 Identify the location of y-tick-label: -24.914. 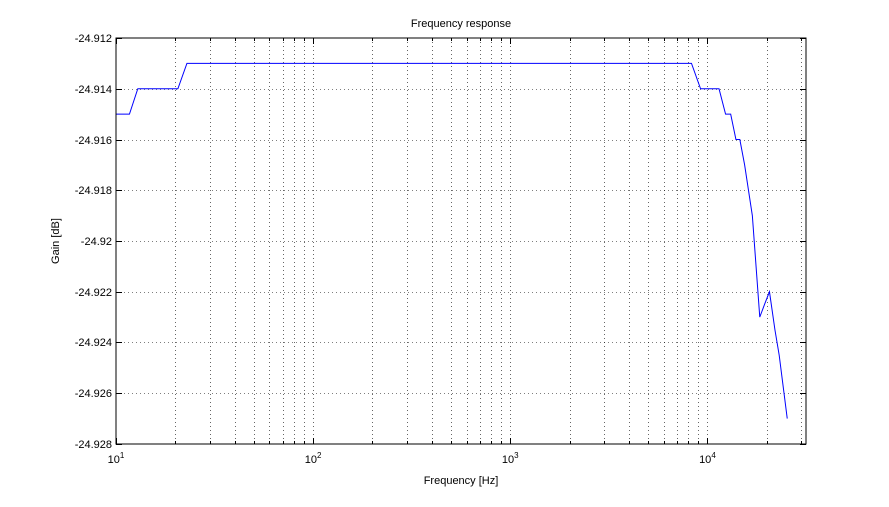
(93, 90).